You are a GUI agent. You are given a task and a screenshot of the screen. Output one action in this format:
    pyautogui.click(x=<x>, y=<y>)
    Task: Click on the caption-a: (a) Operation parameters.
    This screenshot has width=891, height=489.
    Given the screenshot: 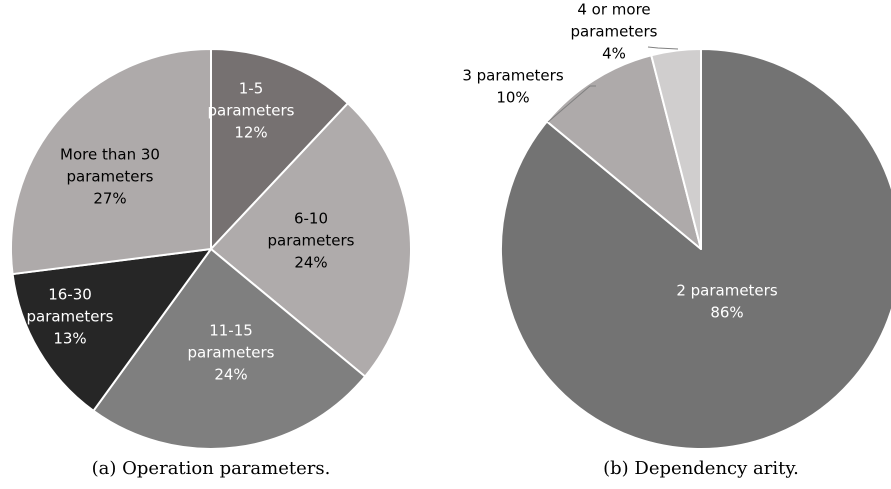 What is the action you would take?
    pyautogui.click(x=211, y=468)
    